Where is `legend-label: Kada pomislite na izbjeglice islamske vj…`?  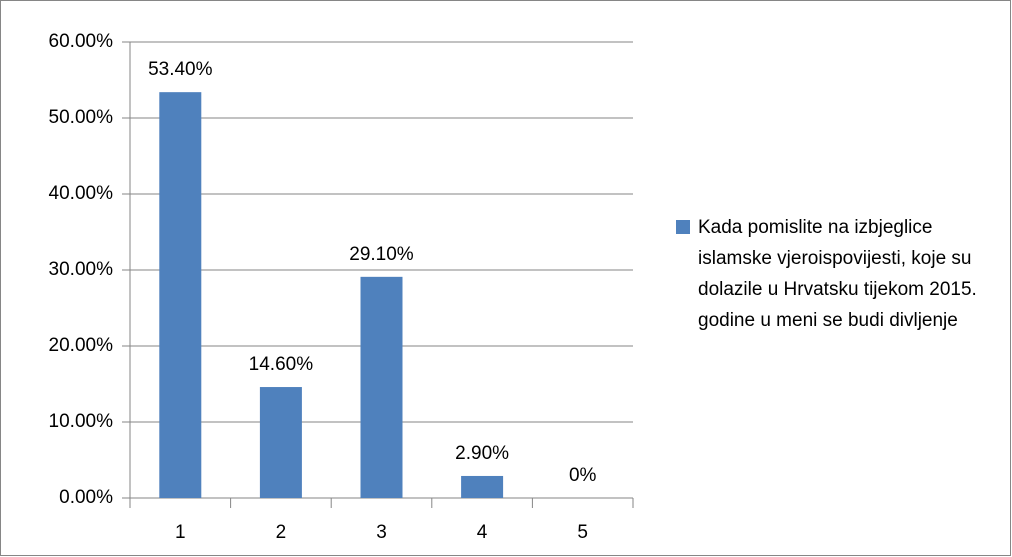 legend-label: Kada pomislite na izbjeglice islamske vj… is located at coordinates (837, 274).